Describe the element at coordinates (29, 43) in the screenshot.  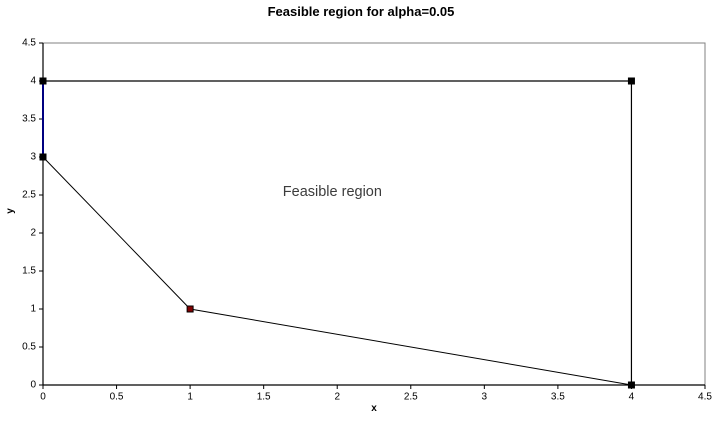
I see `y-tick-label: 4.5` at that location.